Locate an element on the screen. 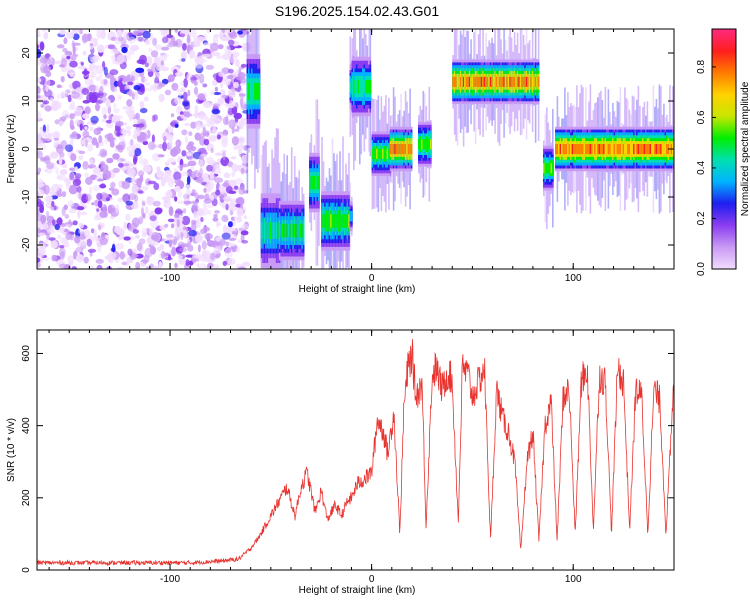  colorbar-gradient is located at coordinates (724, 149).